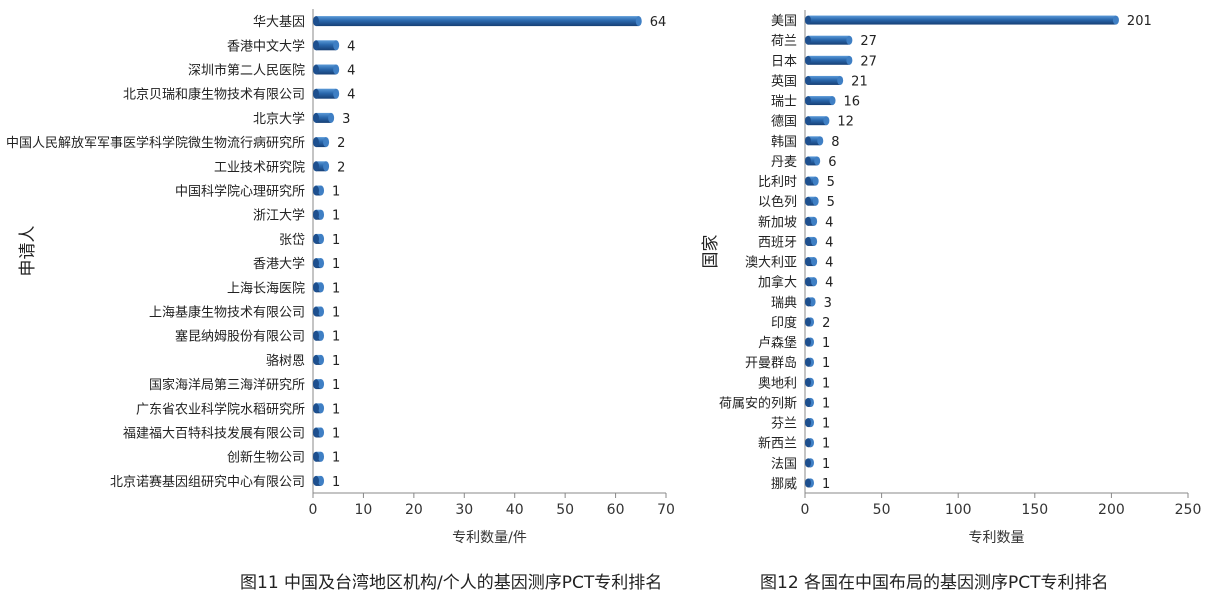 The width and height of the screenshot is (1209, 601). Describe the element at coordinates (666, 510) in the screenshot. I see `chart1-x-tick-label: 70` at that location.